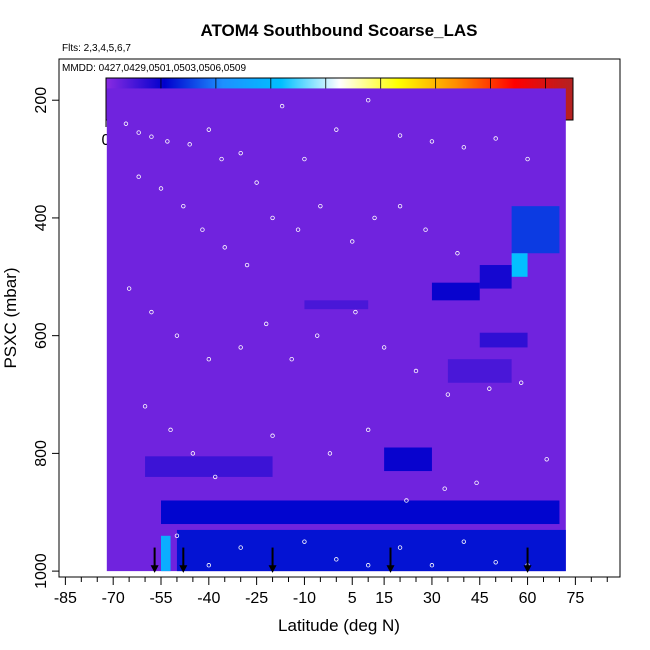  I want to click on x-tick-label: -70, so click(113, 598).